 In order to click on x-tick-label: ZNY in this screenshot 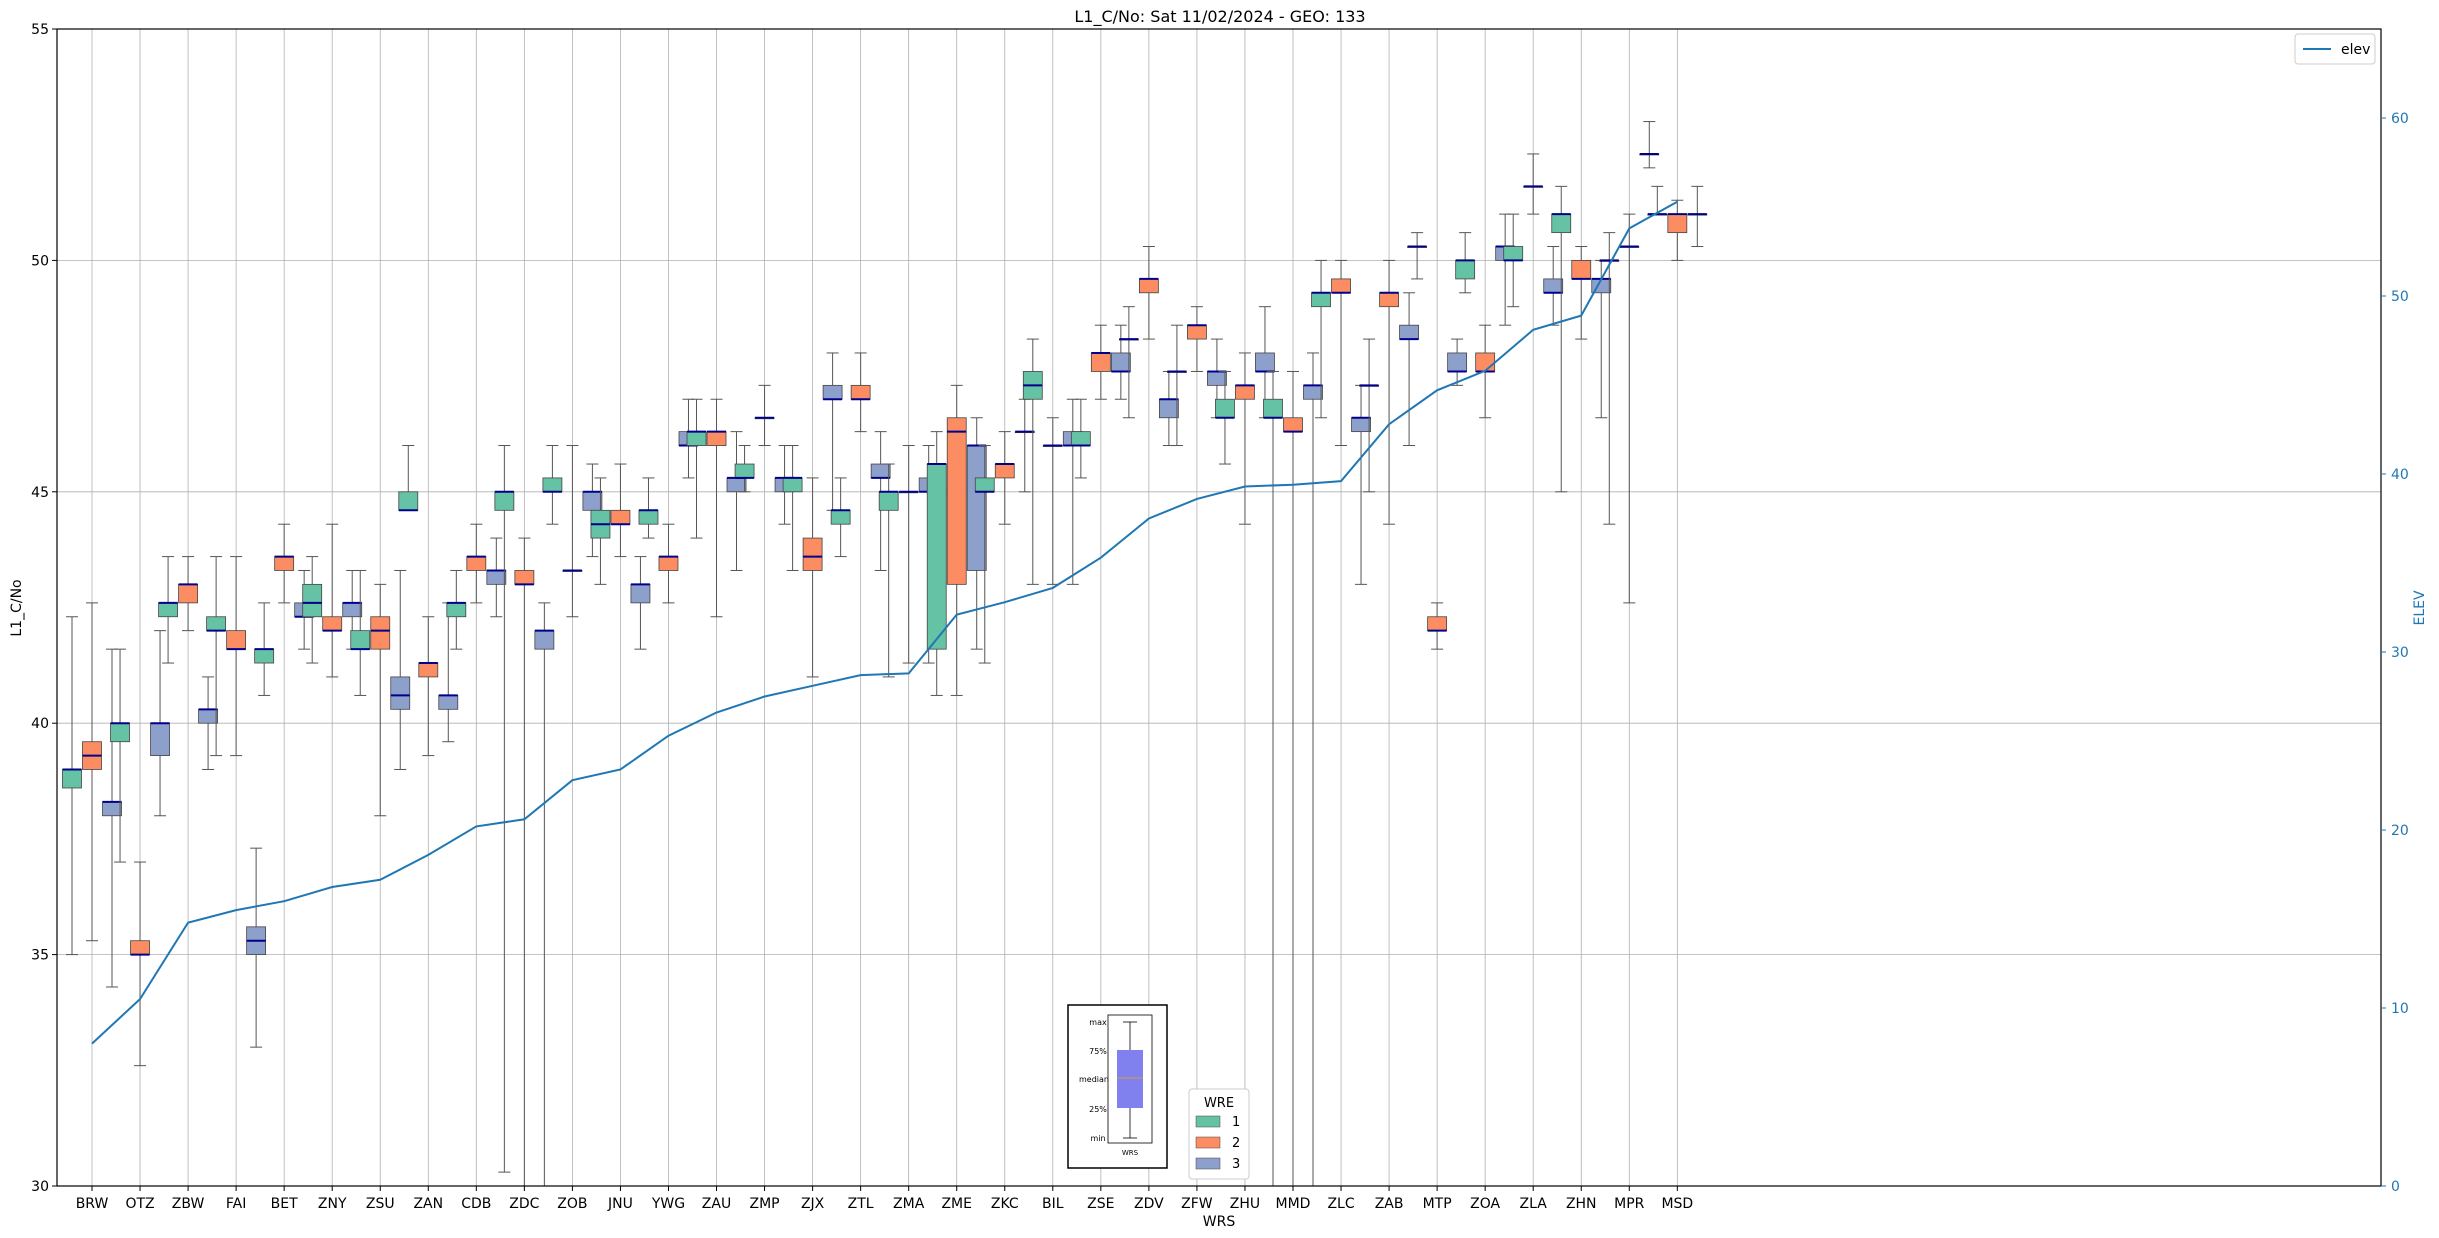, I will do `click(332, 1204)`.